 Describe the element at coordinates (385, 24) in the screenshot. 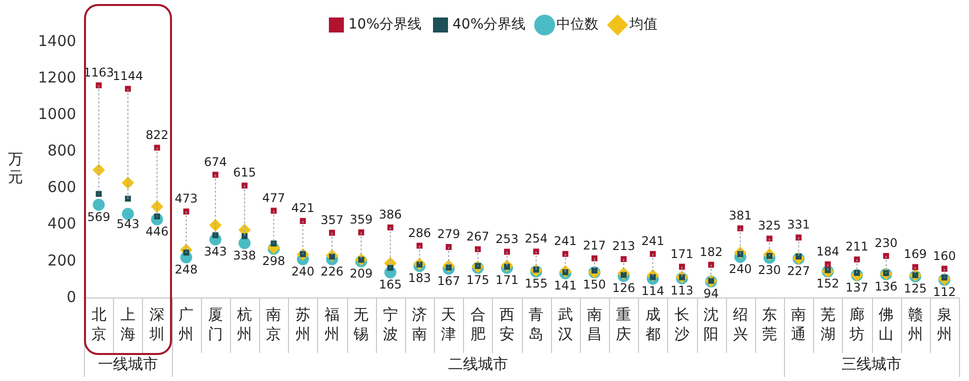

I see `legend-label: 10%分界线` at that location.